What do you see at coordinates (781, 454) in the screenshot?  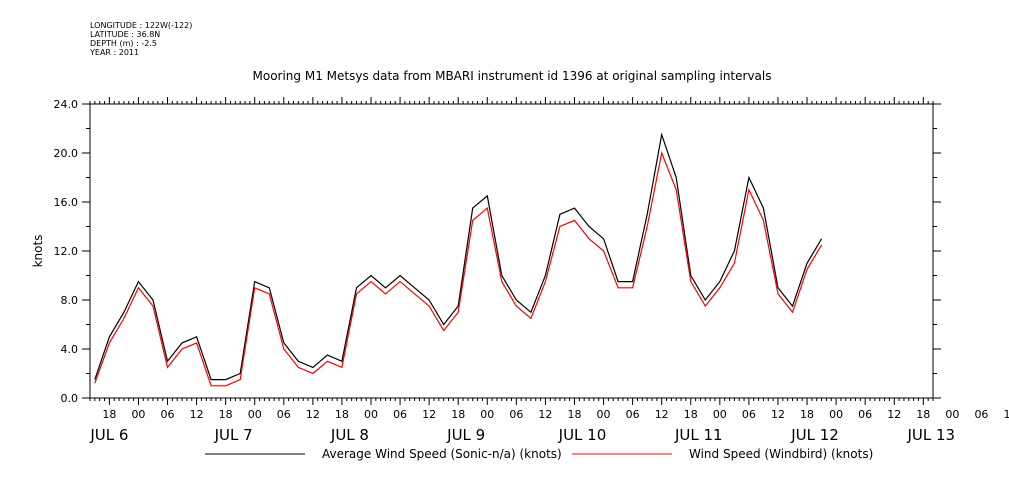 I see `legend-label-windbird: Wind Speed (Windbird) (knots)` at bounding box center [781, 454].